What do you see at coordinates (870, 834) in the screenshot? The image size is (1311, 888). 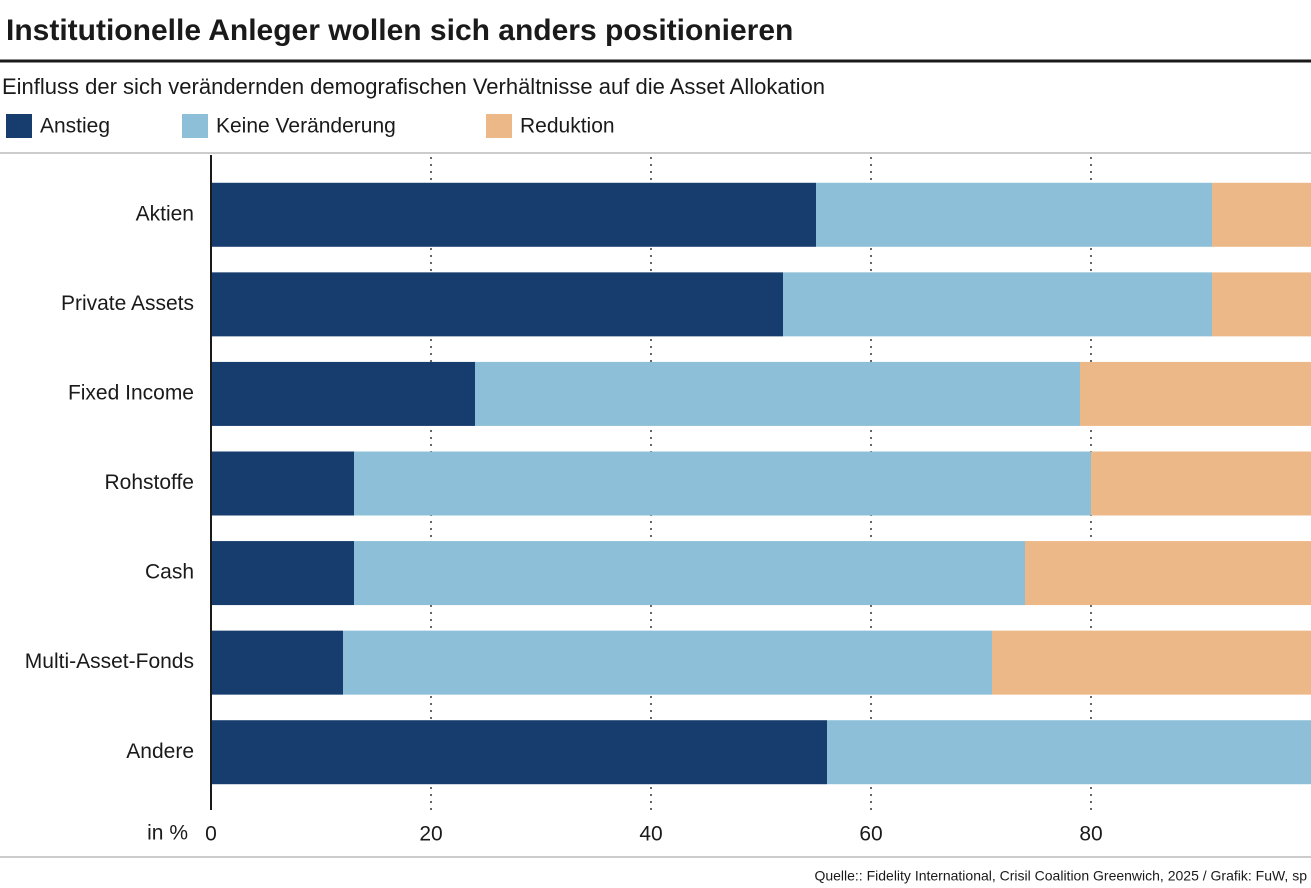 I see `x-tick-label: 60` at bounding box center [870, 834].